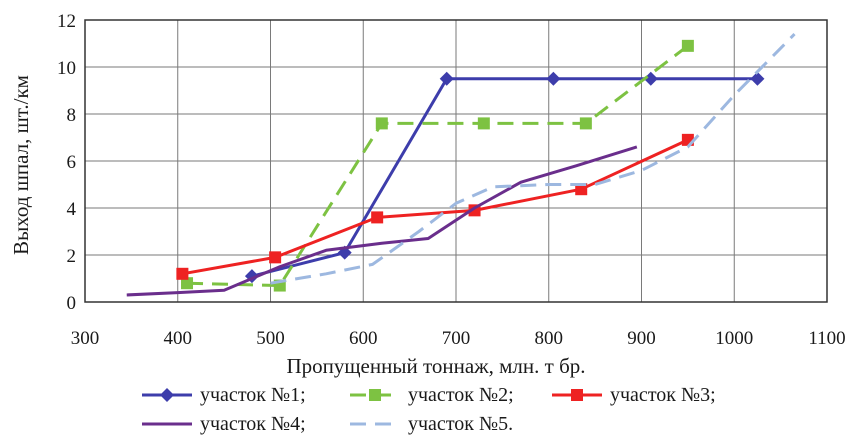  I want to click on y-tick-label: 10, so click(66, 68).